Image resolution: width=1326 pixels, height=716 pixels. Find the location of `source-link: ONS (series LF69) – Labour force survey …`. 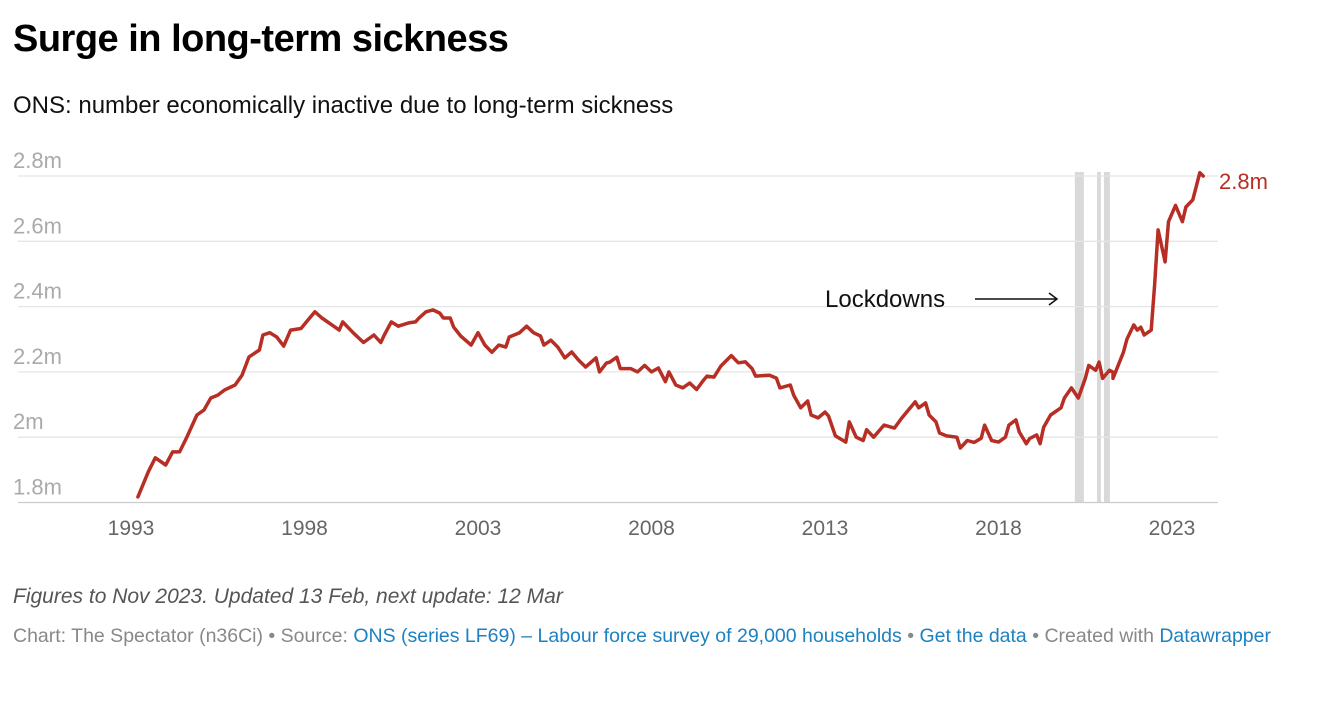

source-link: ONS (series LF69) – Labour force survey … is located at coordinates (627, 636).